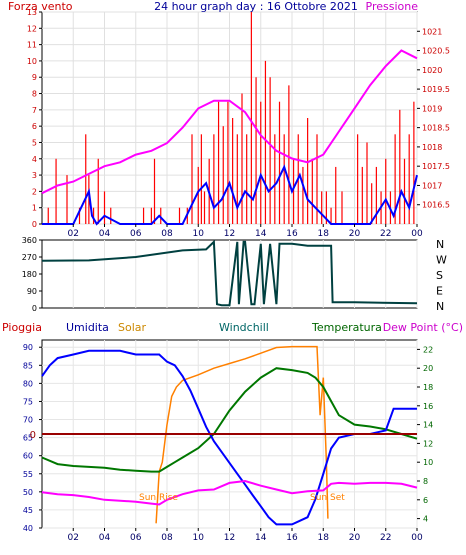 Image resolution: width=466 pixels, height=555 pixels. What do you see at coordinates (199, 538) in the screenshot?
I see `thermo-time-label: 10` at bounding box center [199, 538].